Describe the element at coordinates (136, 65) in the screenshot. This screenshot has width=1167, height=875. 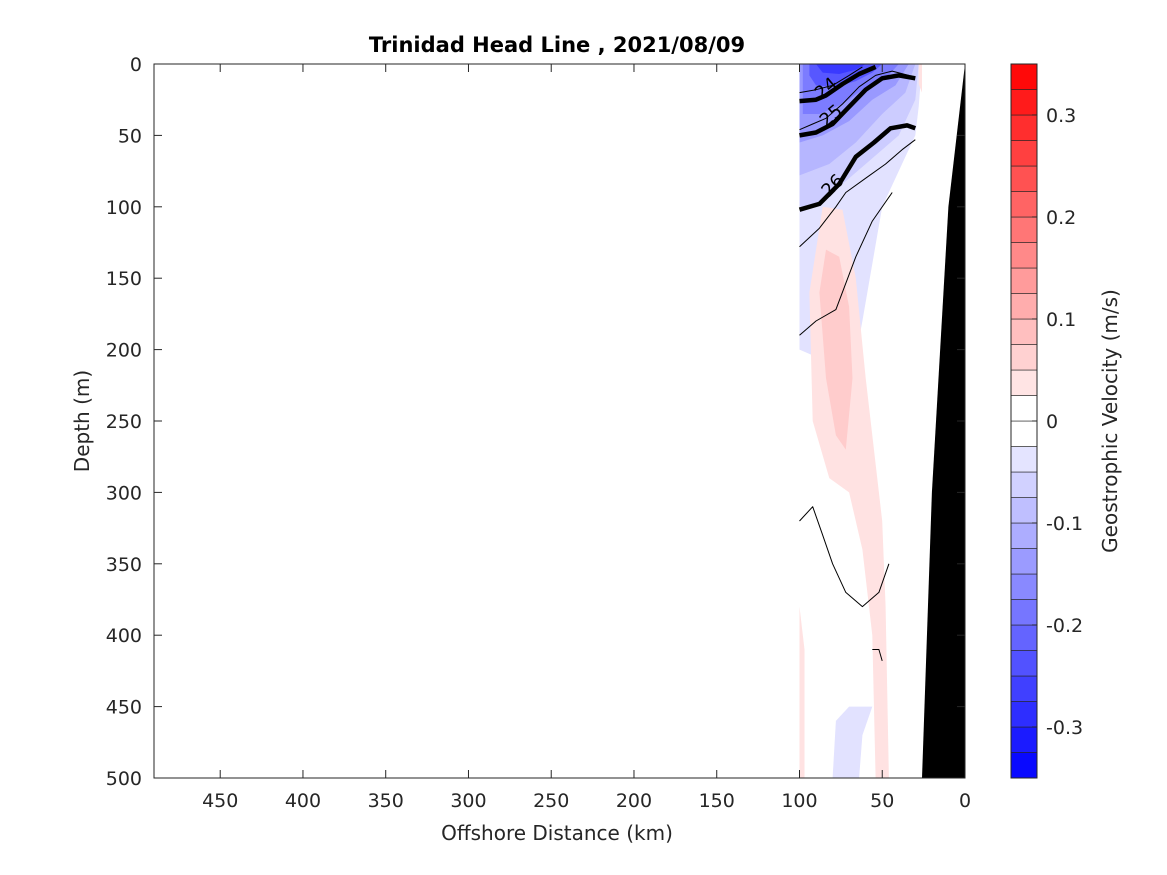
I see `y-tick-label: 0` at that location.